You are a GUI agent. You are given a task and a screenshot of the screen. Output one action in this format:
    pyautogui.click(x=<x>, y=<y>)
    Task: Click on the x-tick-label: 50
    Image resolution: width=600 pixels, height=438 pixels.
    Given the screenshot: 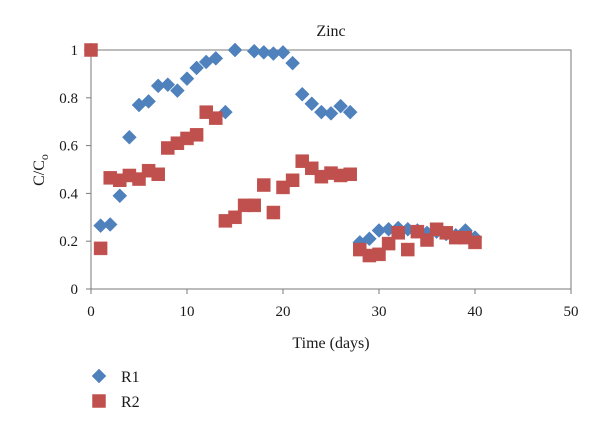 What is the action you would take?
    pyautogui.click(x=571, y=312)
    